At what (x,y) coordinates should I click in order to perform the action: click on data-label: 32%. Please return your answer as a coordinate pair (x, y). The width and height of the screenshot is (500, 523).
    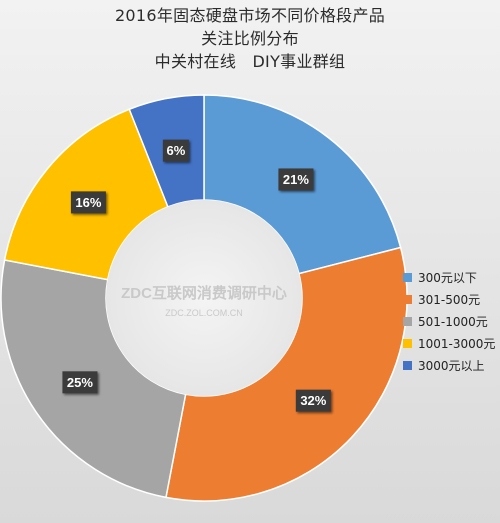
    Looking at the image, I should click on (313, 400).